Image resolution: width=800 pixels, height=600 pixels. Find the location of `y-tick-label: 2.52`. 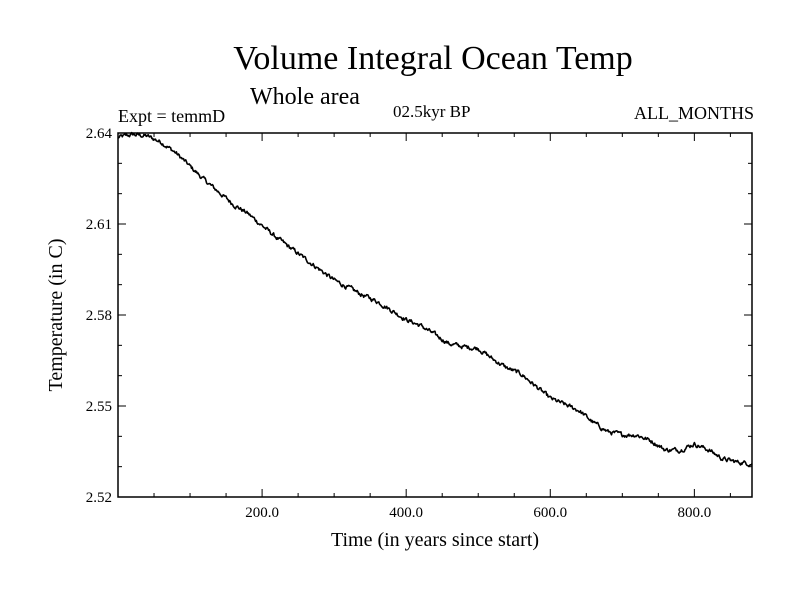

y-tick-label: 2.52 is located at coordinates (99, 498).